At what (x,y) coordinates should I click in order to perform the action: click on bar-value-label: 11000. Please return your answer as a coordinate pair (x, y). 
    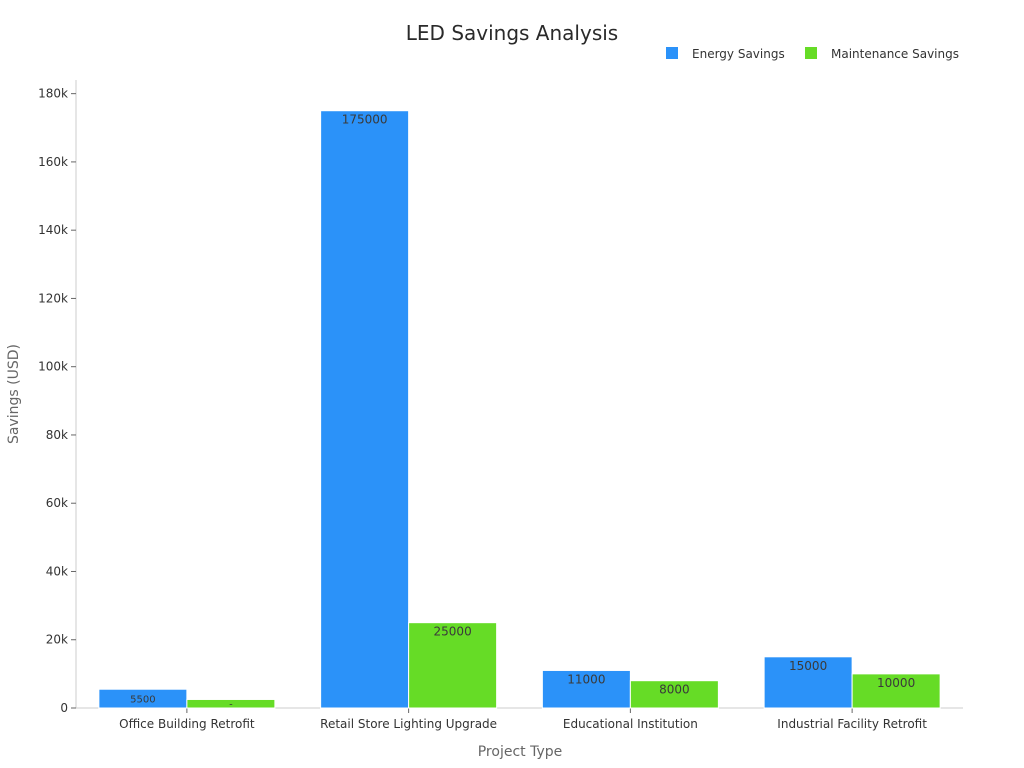
    Looking at the image, I should click on (586, 679).